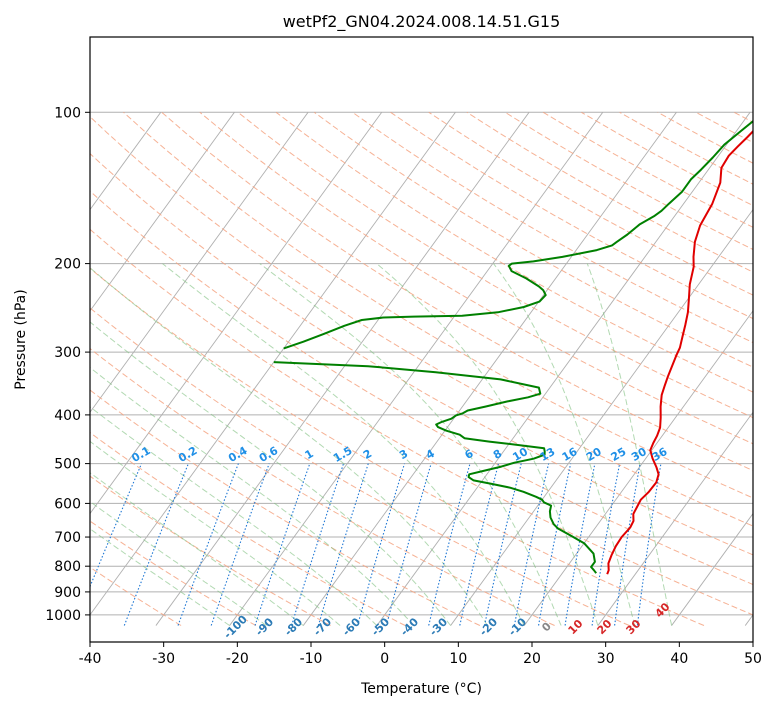  Describe the element at coordinates (497, 454) in the screenshot. I see `mixing-ratio-label: 8` at that location.